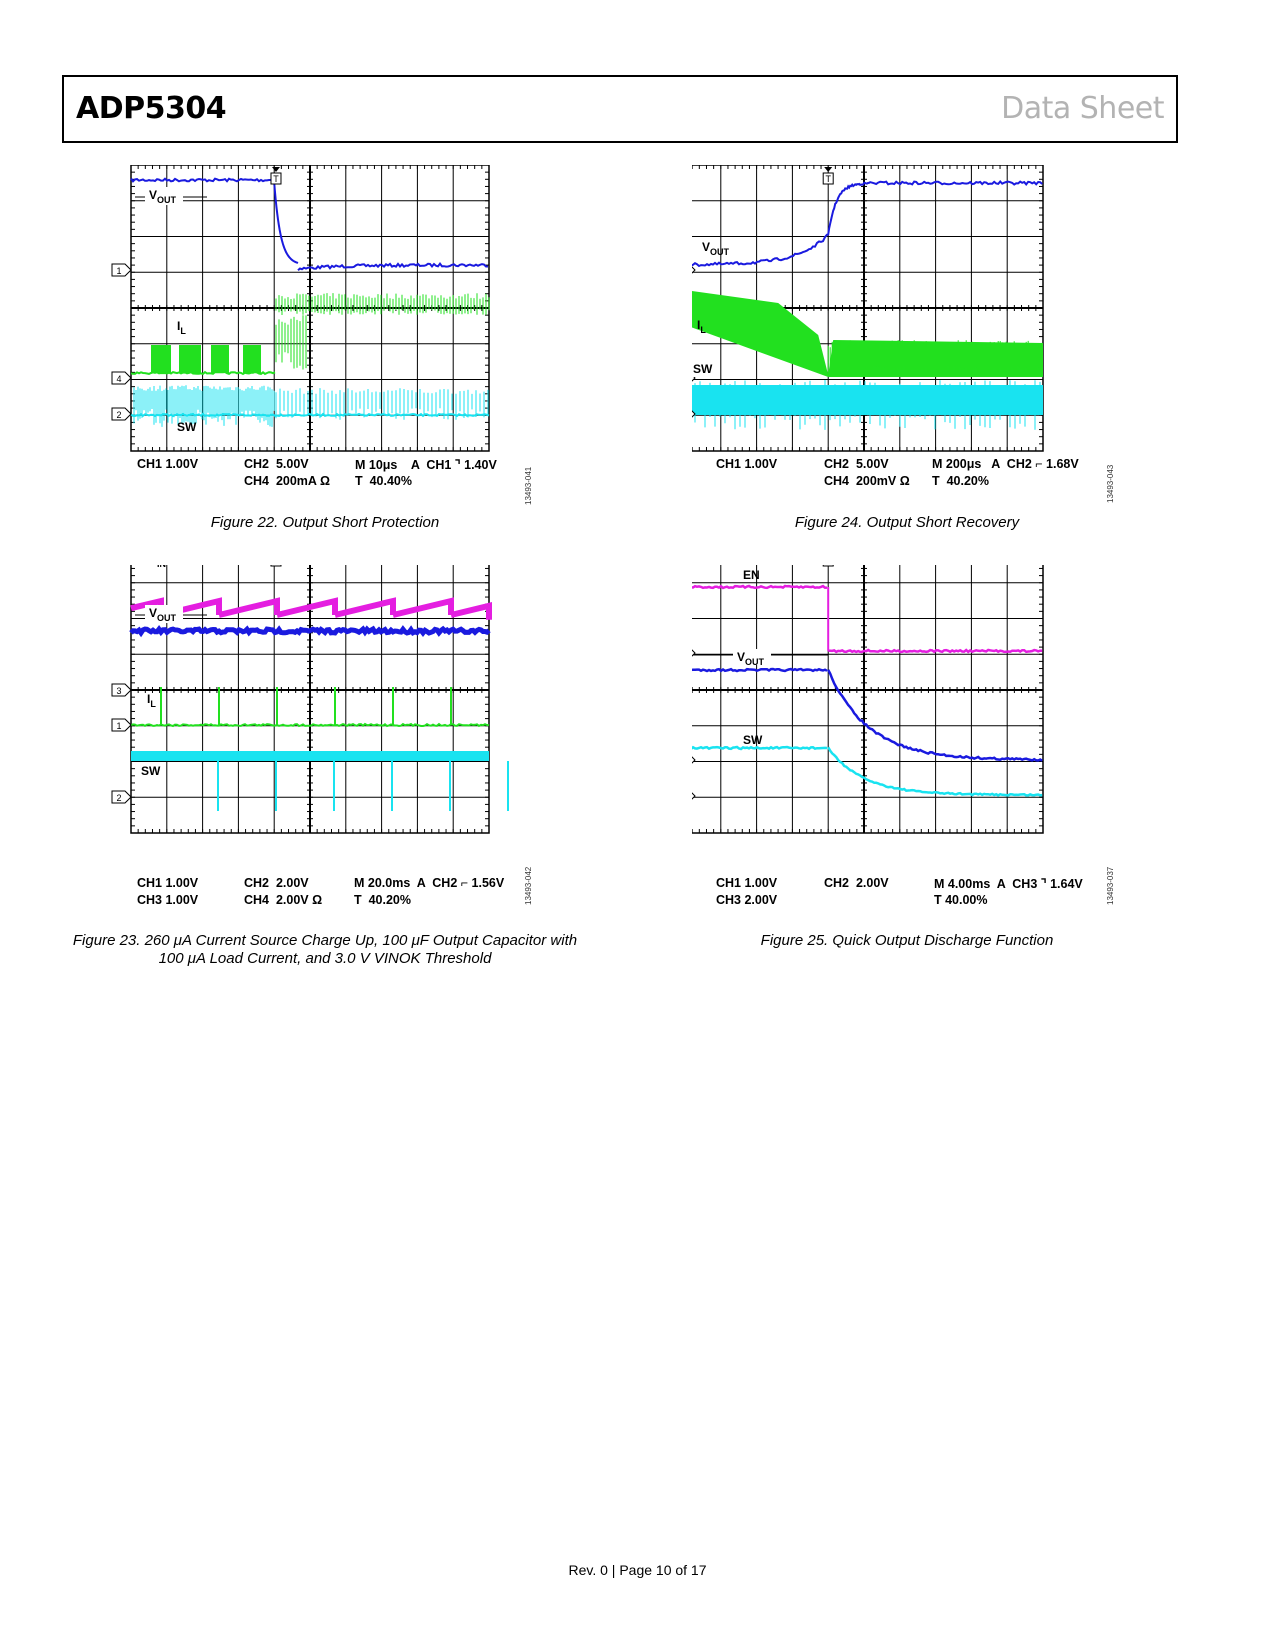  I want to click on page-footer: Rev. 0 | Page 10 of 17, so click(637, 1570).